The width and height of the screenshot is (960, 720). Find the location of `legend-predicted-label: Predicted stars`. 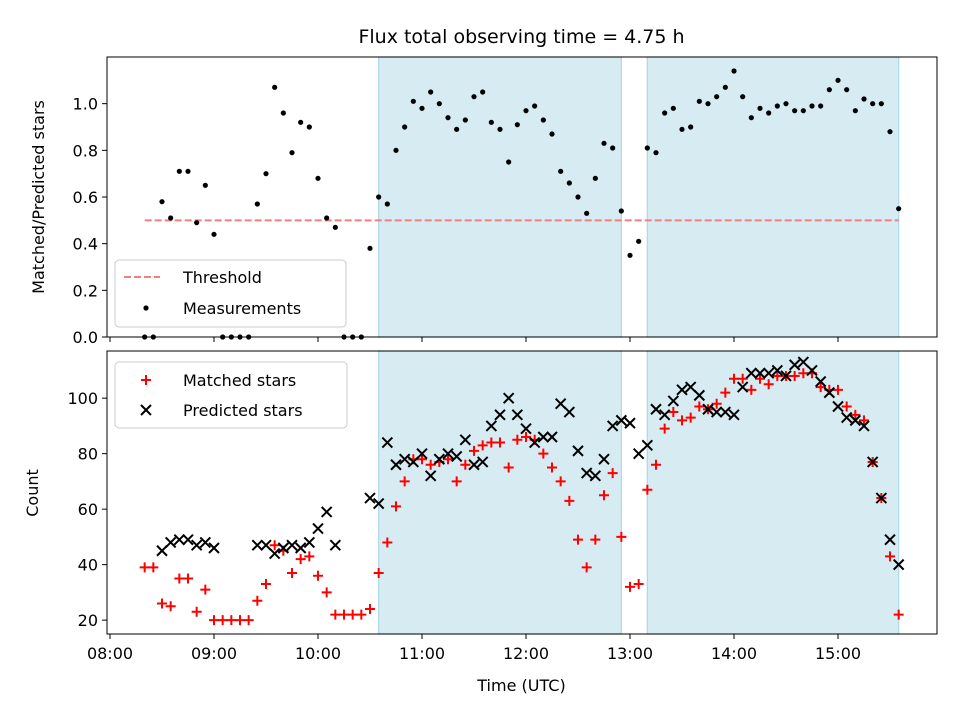

legend-predicted-label: Predicted stars is located at coordinates (243, 410).